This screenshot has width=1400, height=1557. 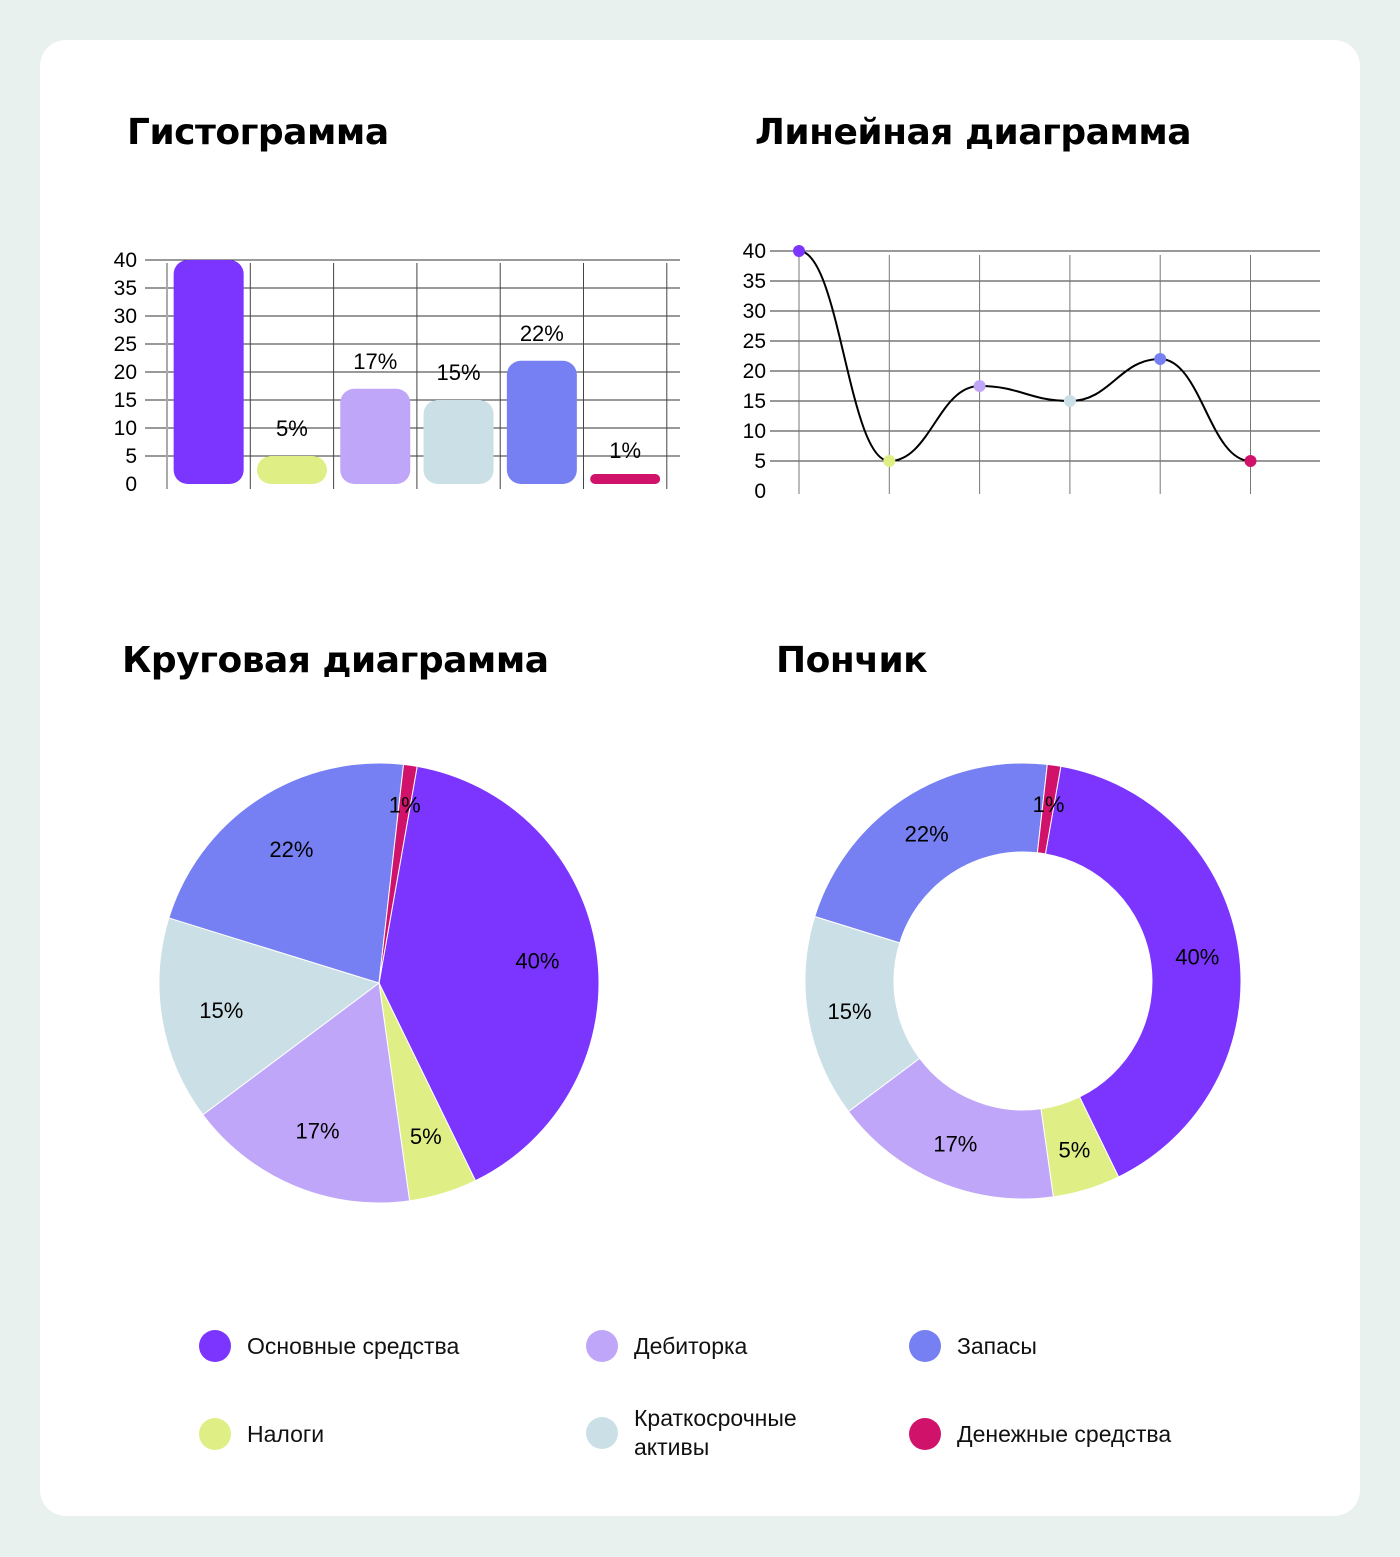 I want to click on pie-label: 40%, so click(x=537, y=961).